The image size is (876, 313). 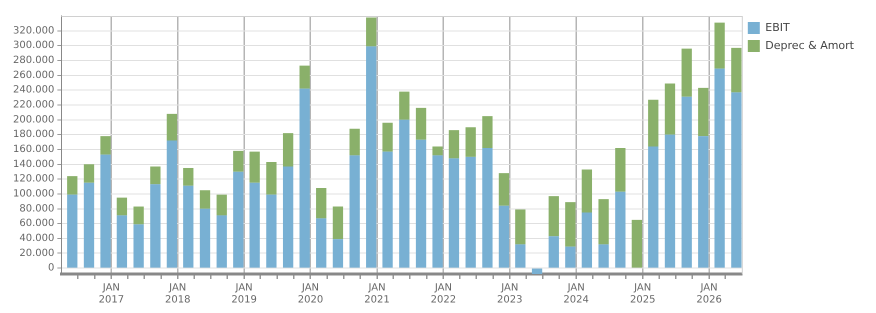 What do you see at coordinates (377, 294) in the screenshot?
I see `x-tick-label: JAN 2021` at bounding box center [377, 294].